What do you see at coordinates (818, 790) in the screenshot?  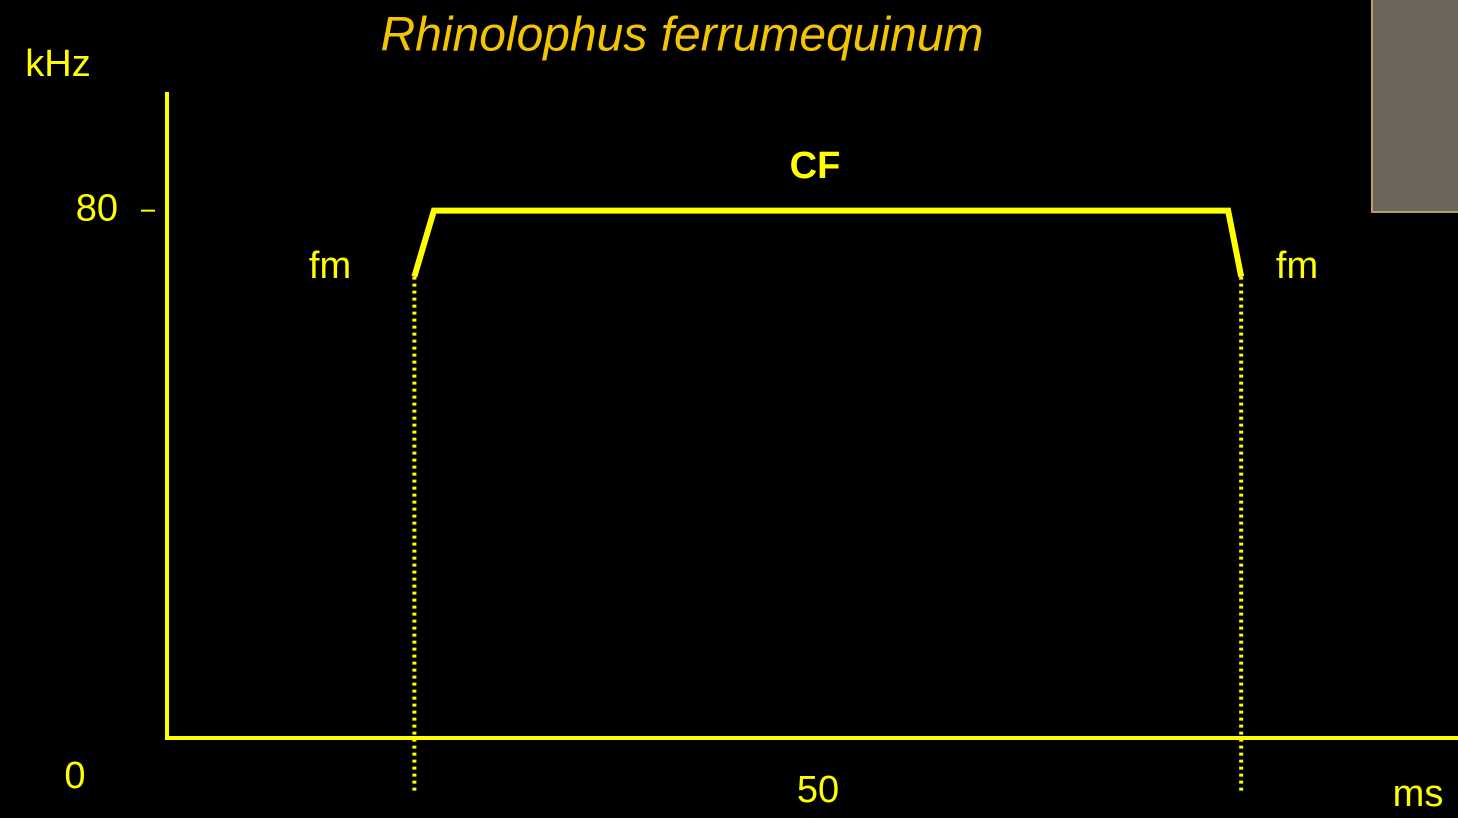 I see `x-tick-label: 50` at bounding box center [818, 790].